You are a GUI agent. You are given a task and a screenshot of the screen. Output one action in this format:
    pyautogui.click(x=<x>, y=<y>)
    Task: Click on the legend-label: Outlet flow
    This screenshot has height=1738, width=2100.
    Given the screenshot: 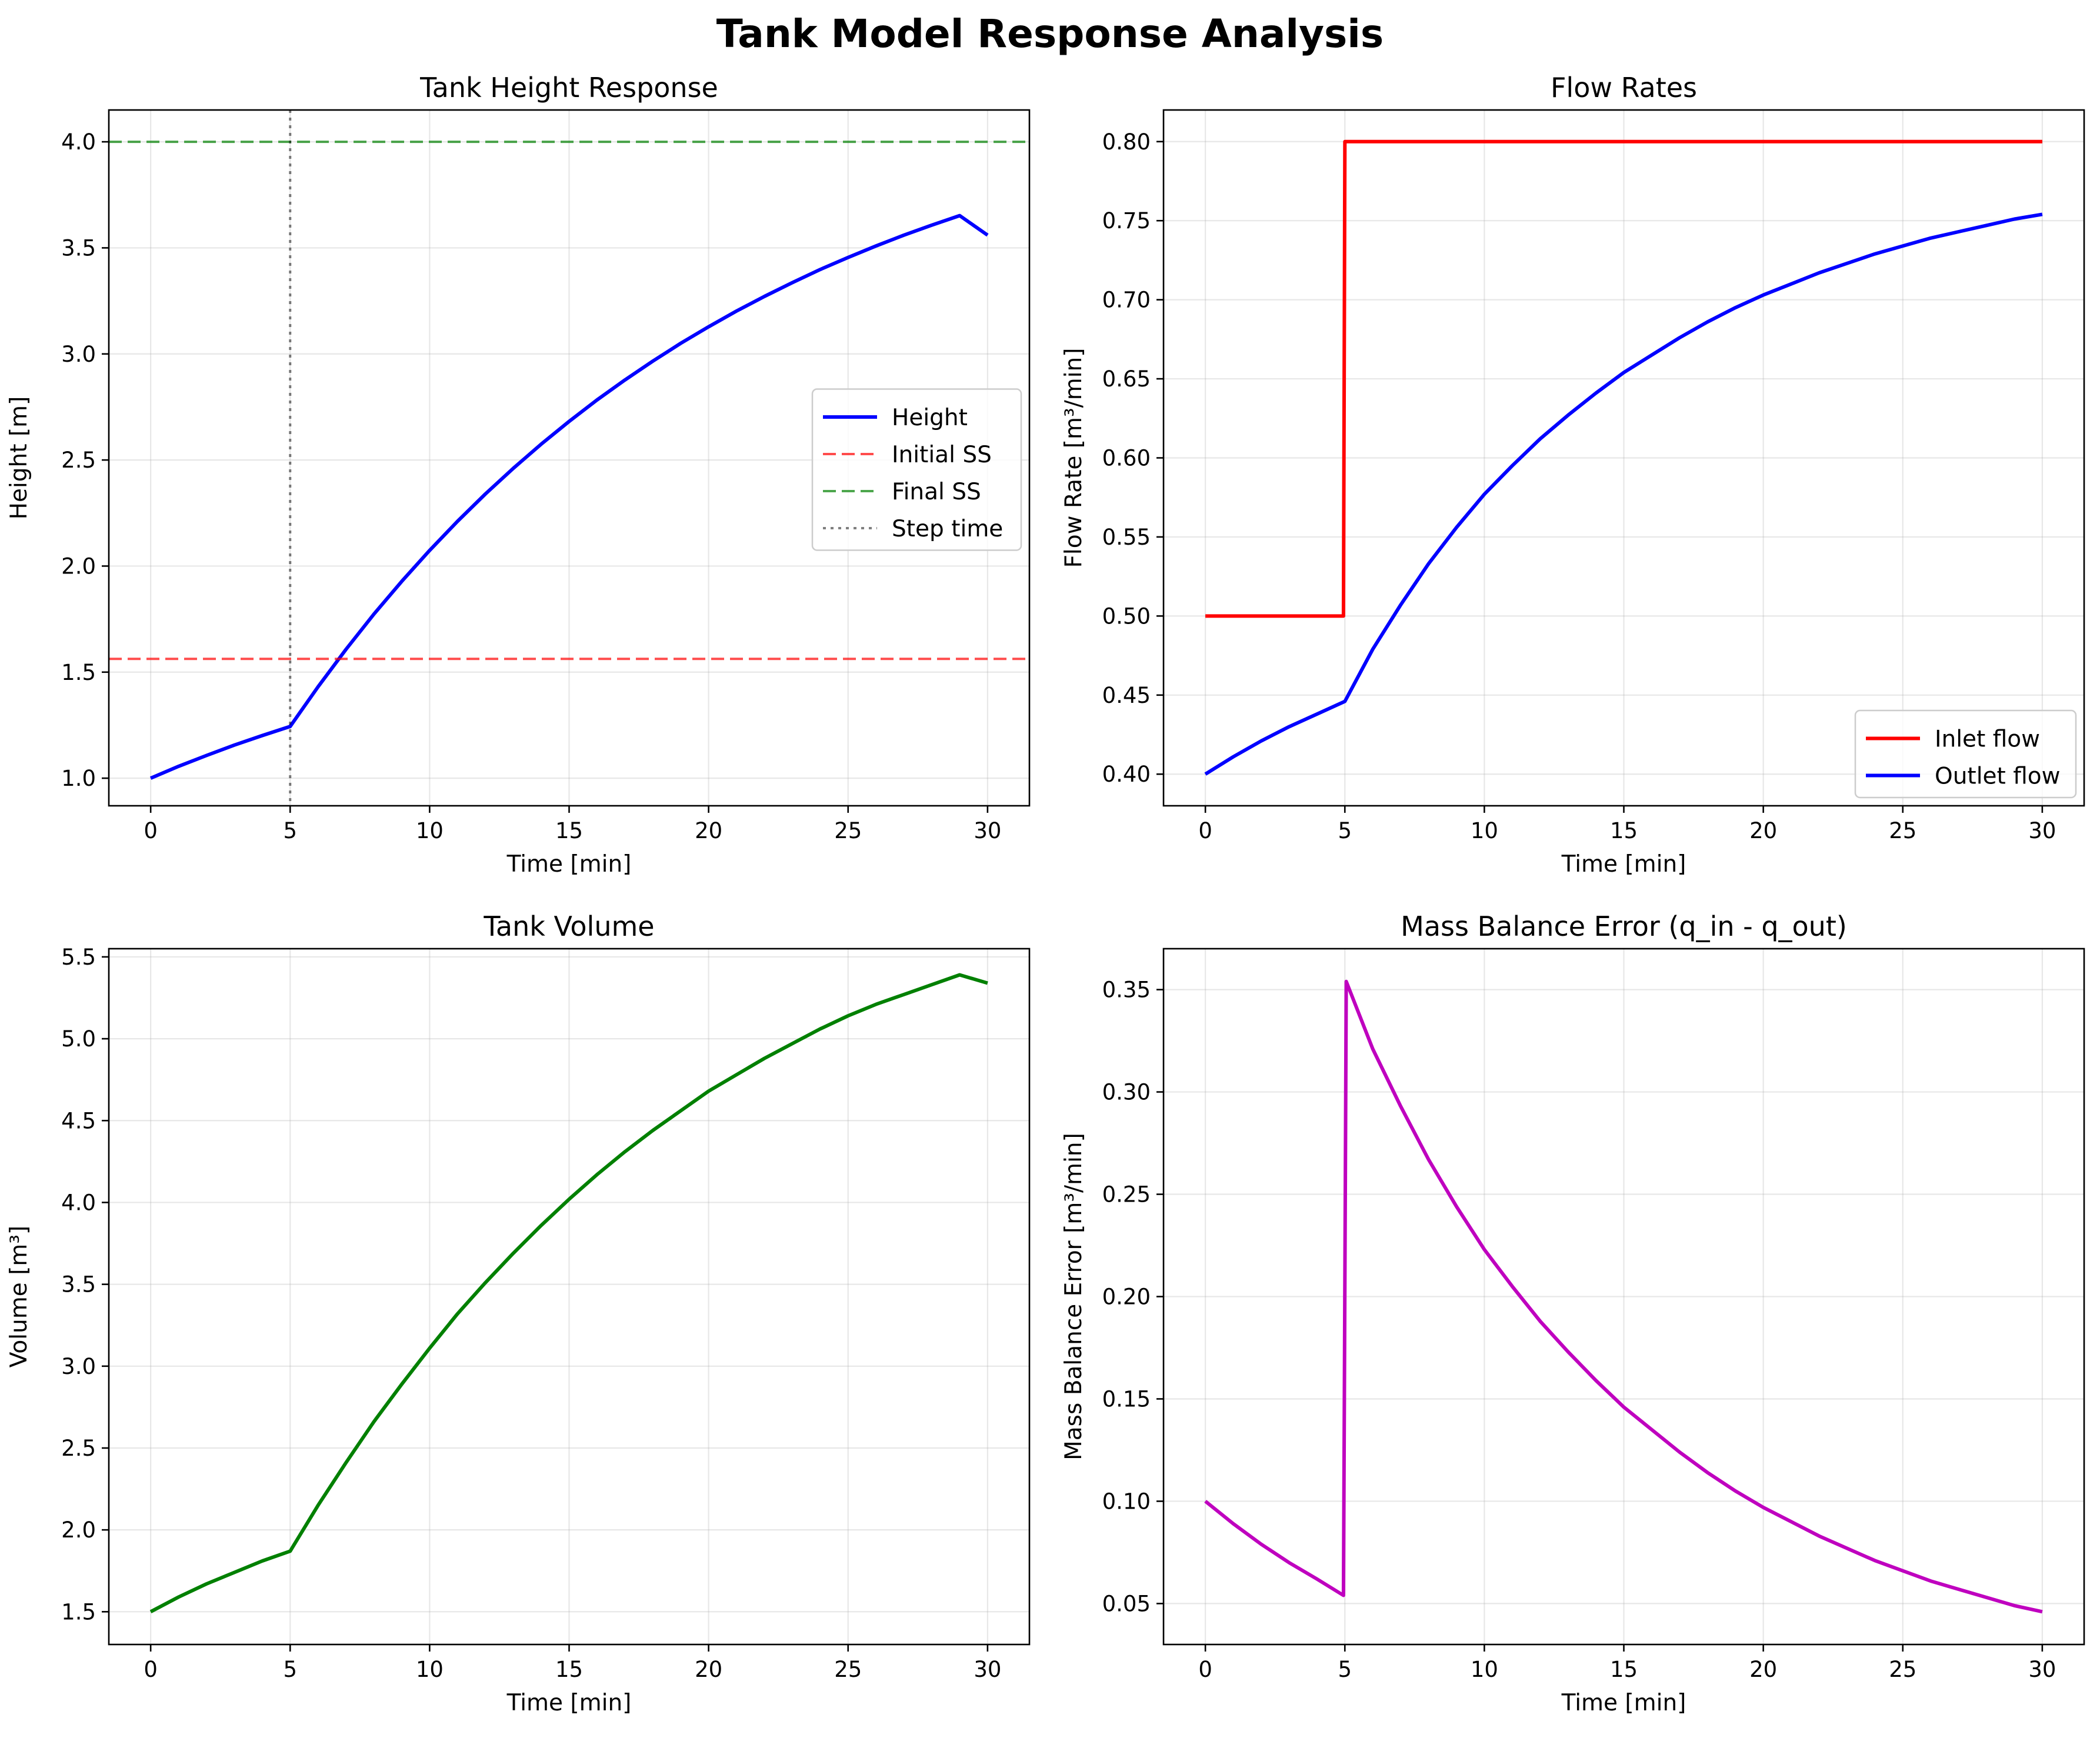 What is the action you would take?
    pyautogui.click(x=1998, y=776)
    